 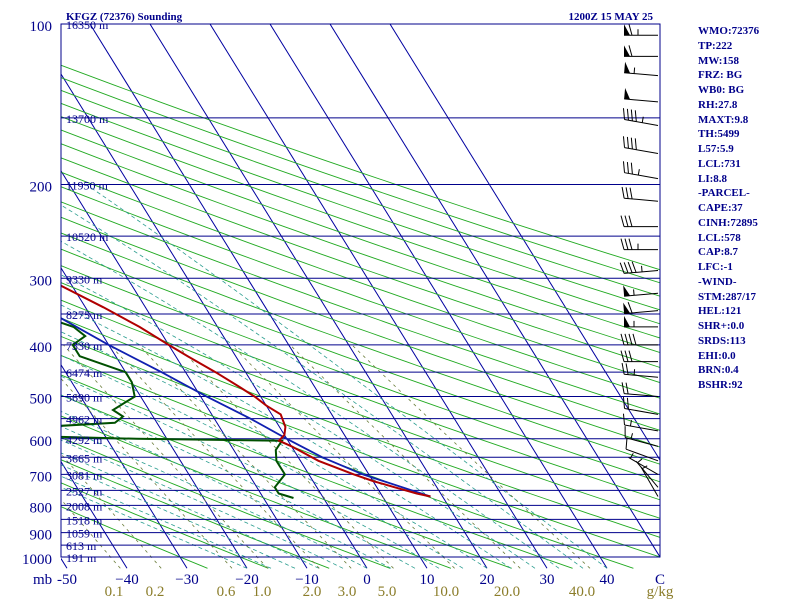 What do you see at coordinates (84, 475) in the screenshot?
I see `height-label: 3081 m` at bounding box center [84, 475].